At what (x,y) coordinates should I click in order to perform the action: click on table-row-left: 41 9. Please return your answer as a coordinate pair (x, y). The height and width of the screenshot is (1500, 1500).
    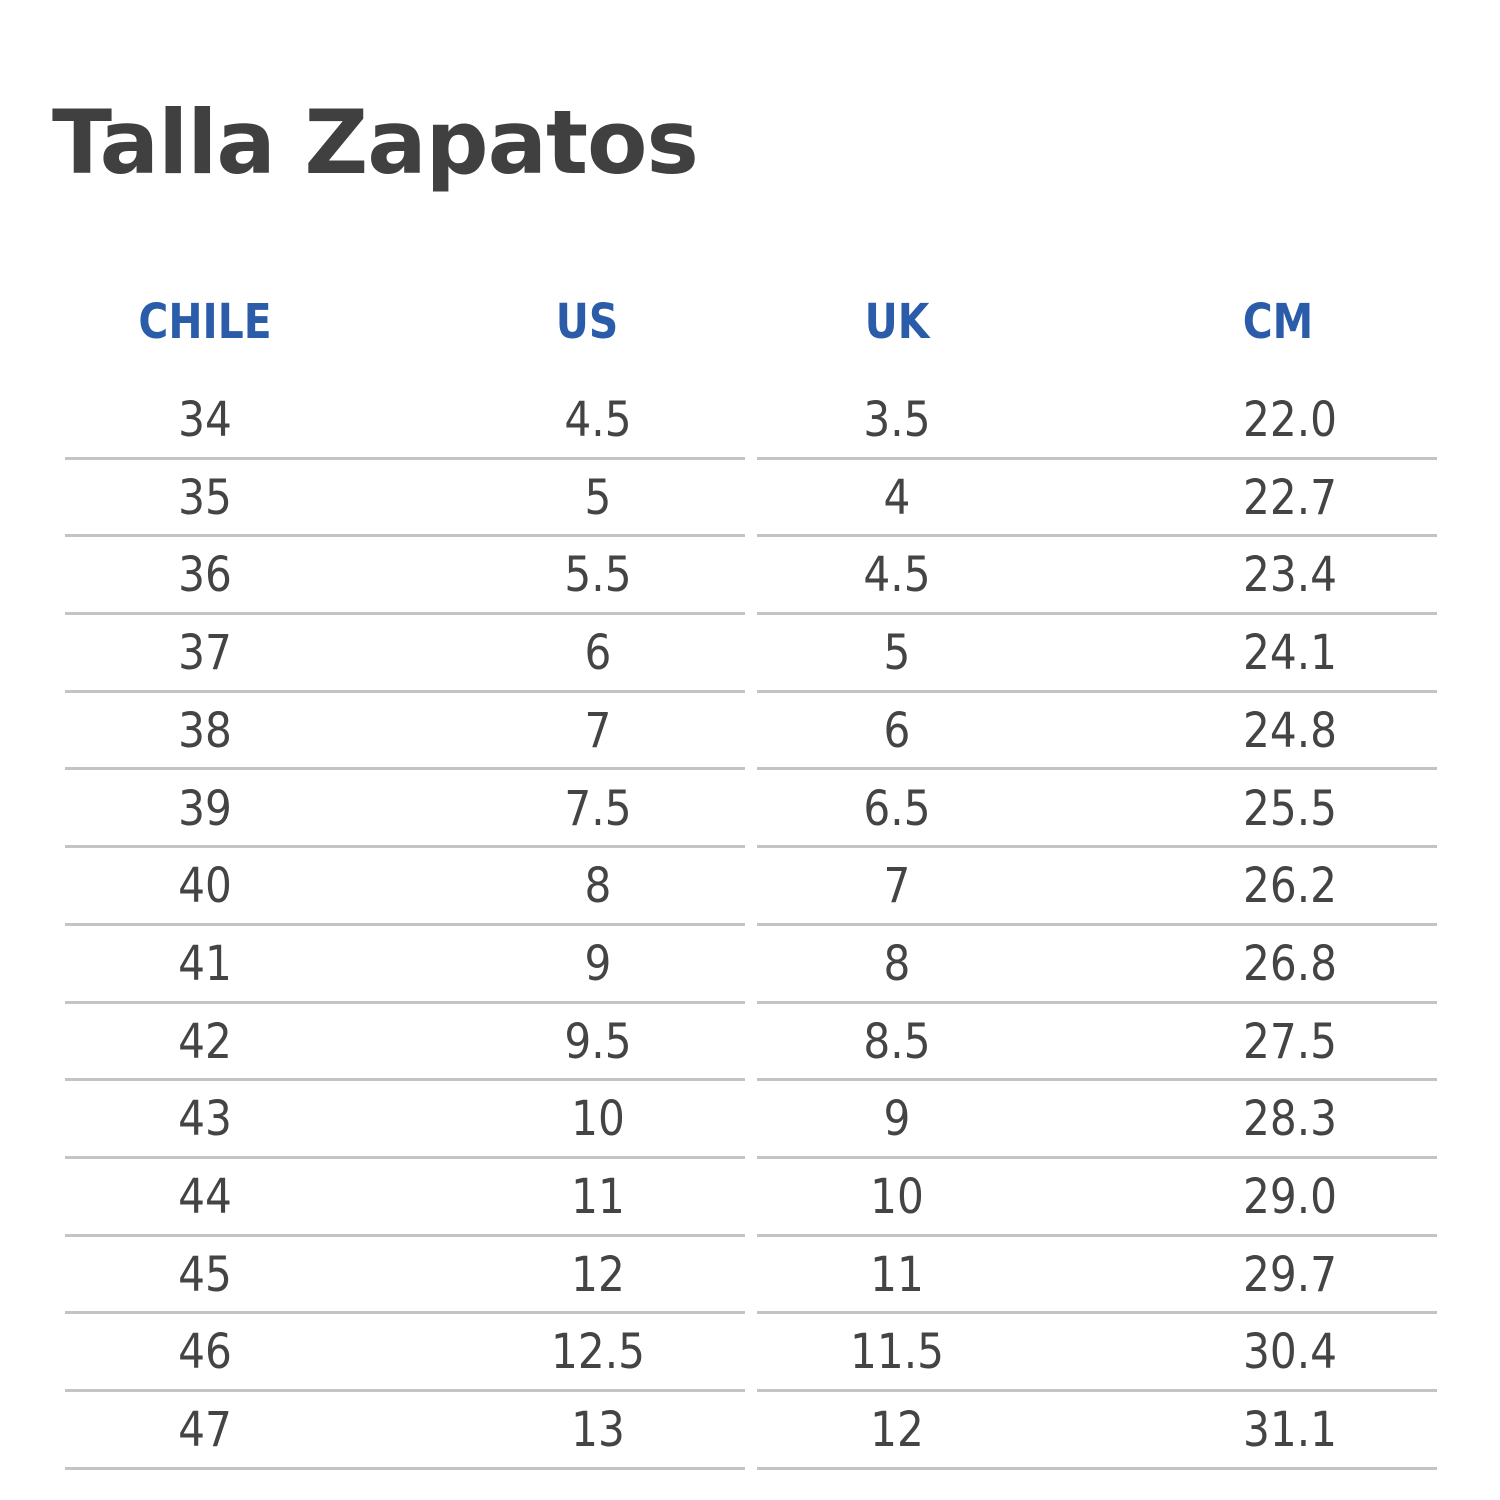
    Looking at the image, I should click on (405, 965).